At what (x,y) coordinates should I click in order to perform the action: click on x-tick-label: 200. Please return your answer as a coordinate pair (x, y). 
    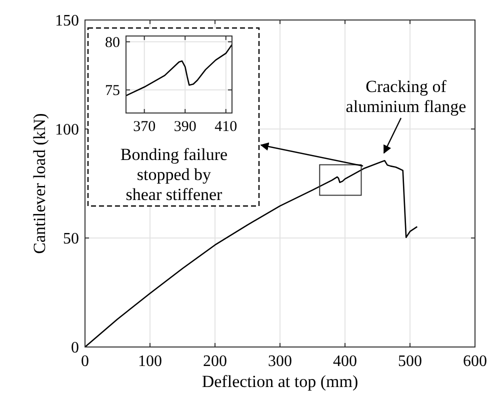
    Looking at the image, I should click on (215, 361).